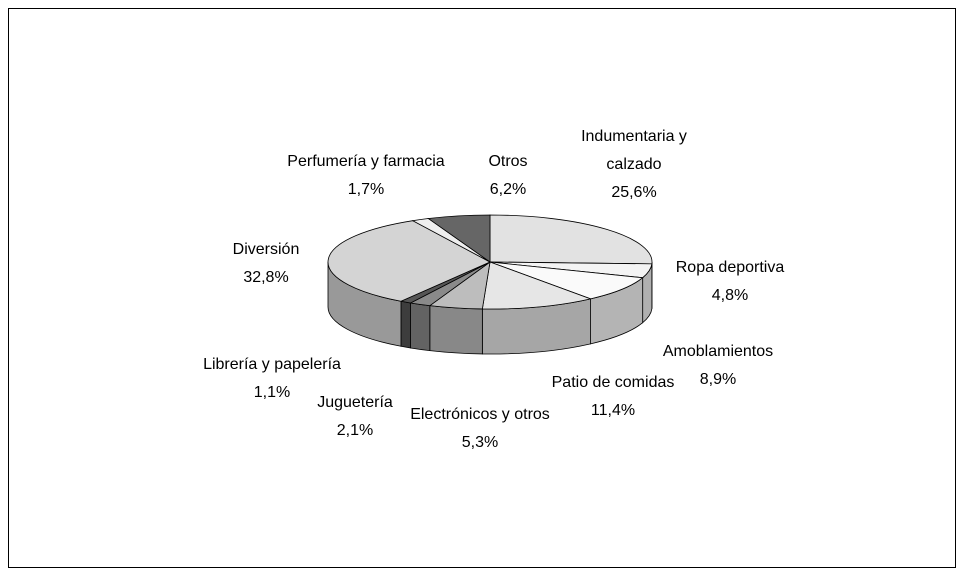 This screenshot has height=568, width=964. What do you see at coordinates (613, 383) in the screenshot?
I see `category-label: Patio de comidas` at bounding box center [613, 383].